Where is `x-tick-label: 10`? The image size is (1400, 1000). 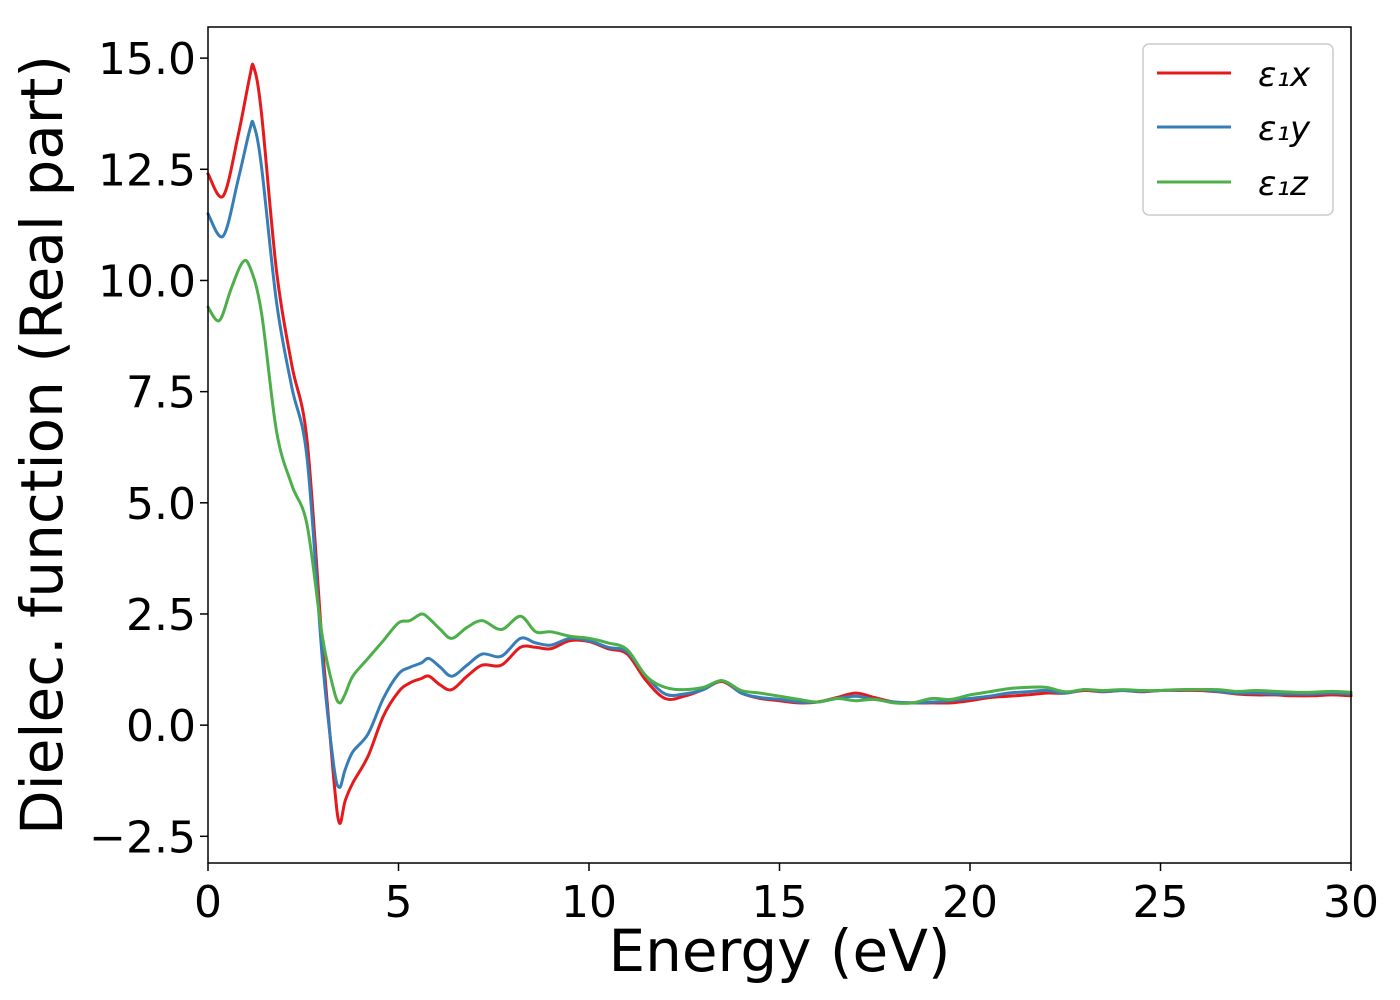 x-tick-label: 10 is located at coordinates (589, 902).